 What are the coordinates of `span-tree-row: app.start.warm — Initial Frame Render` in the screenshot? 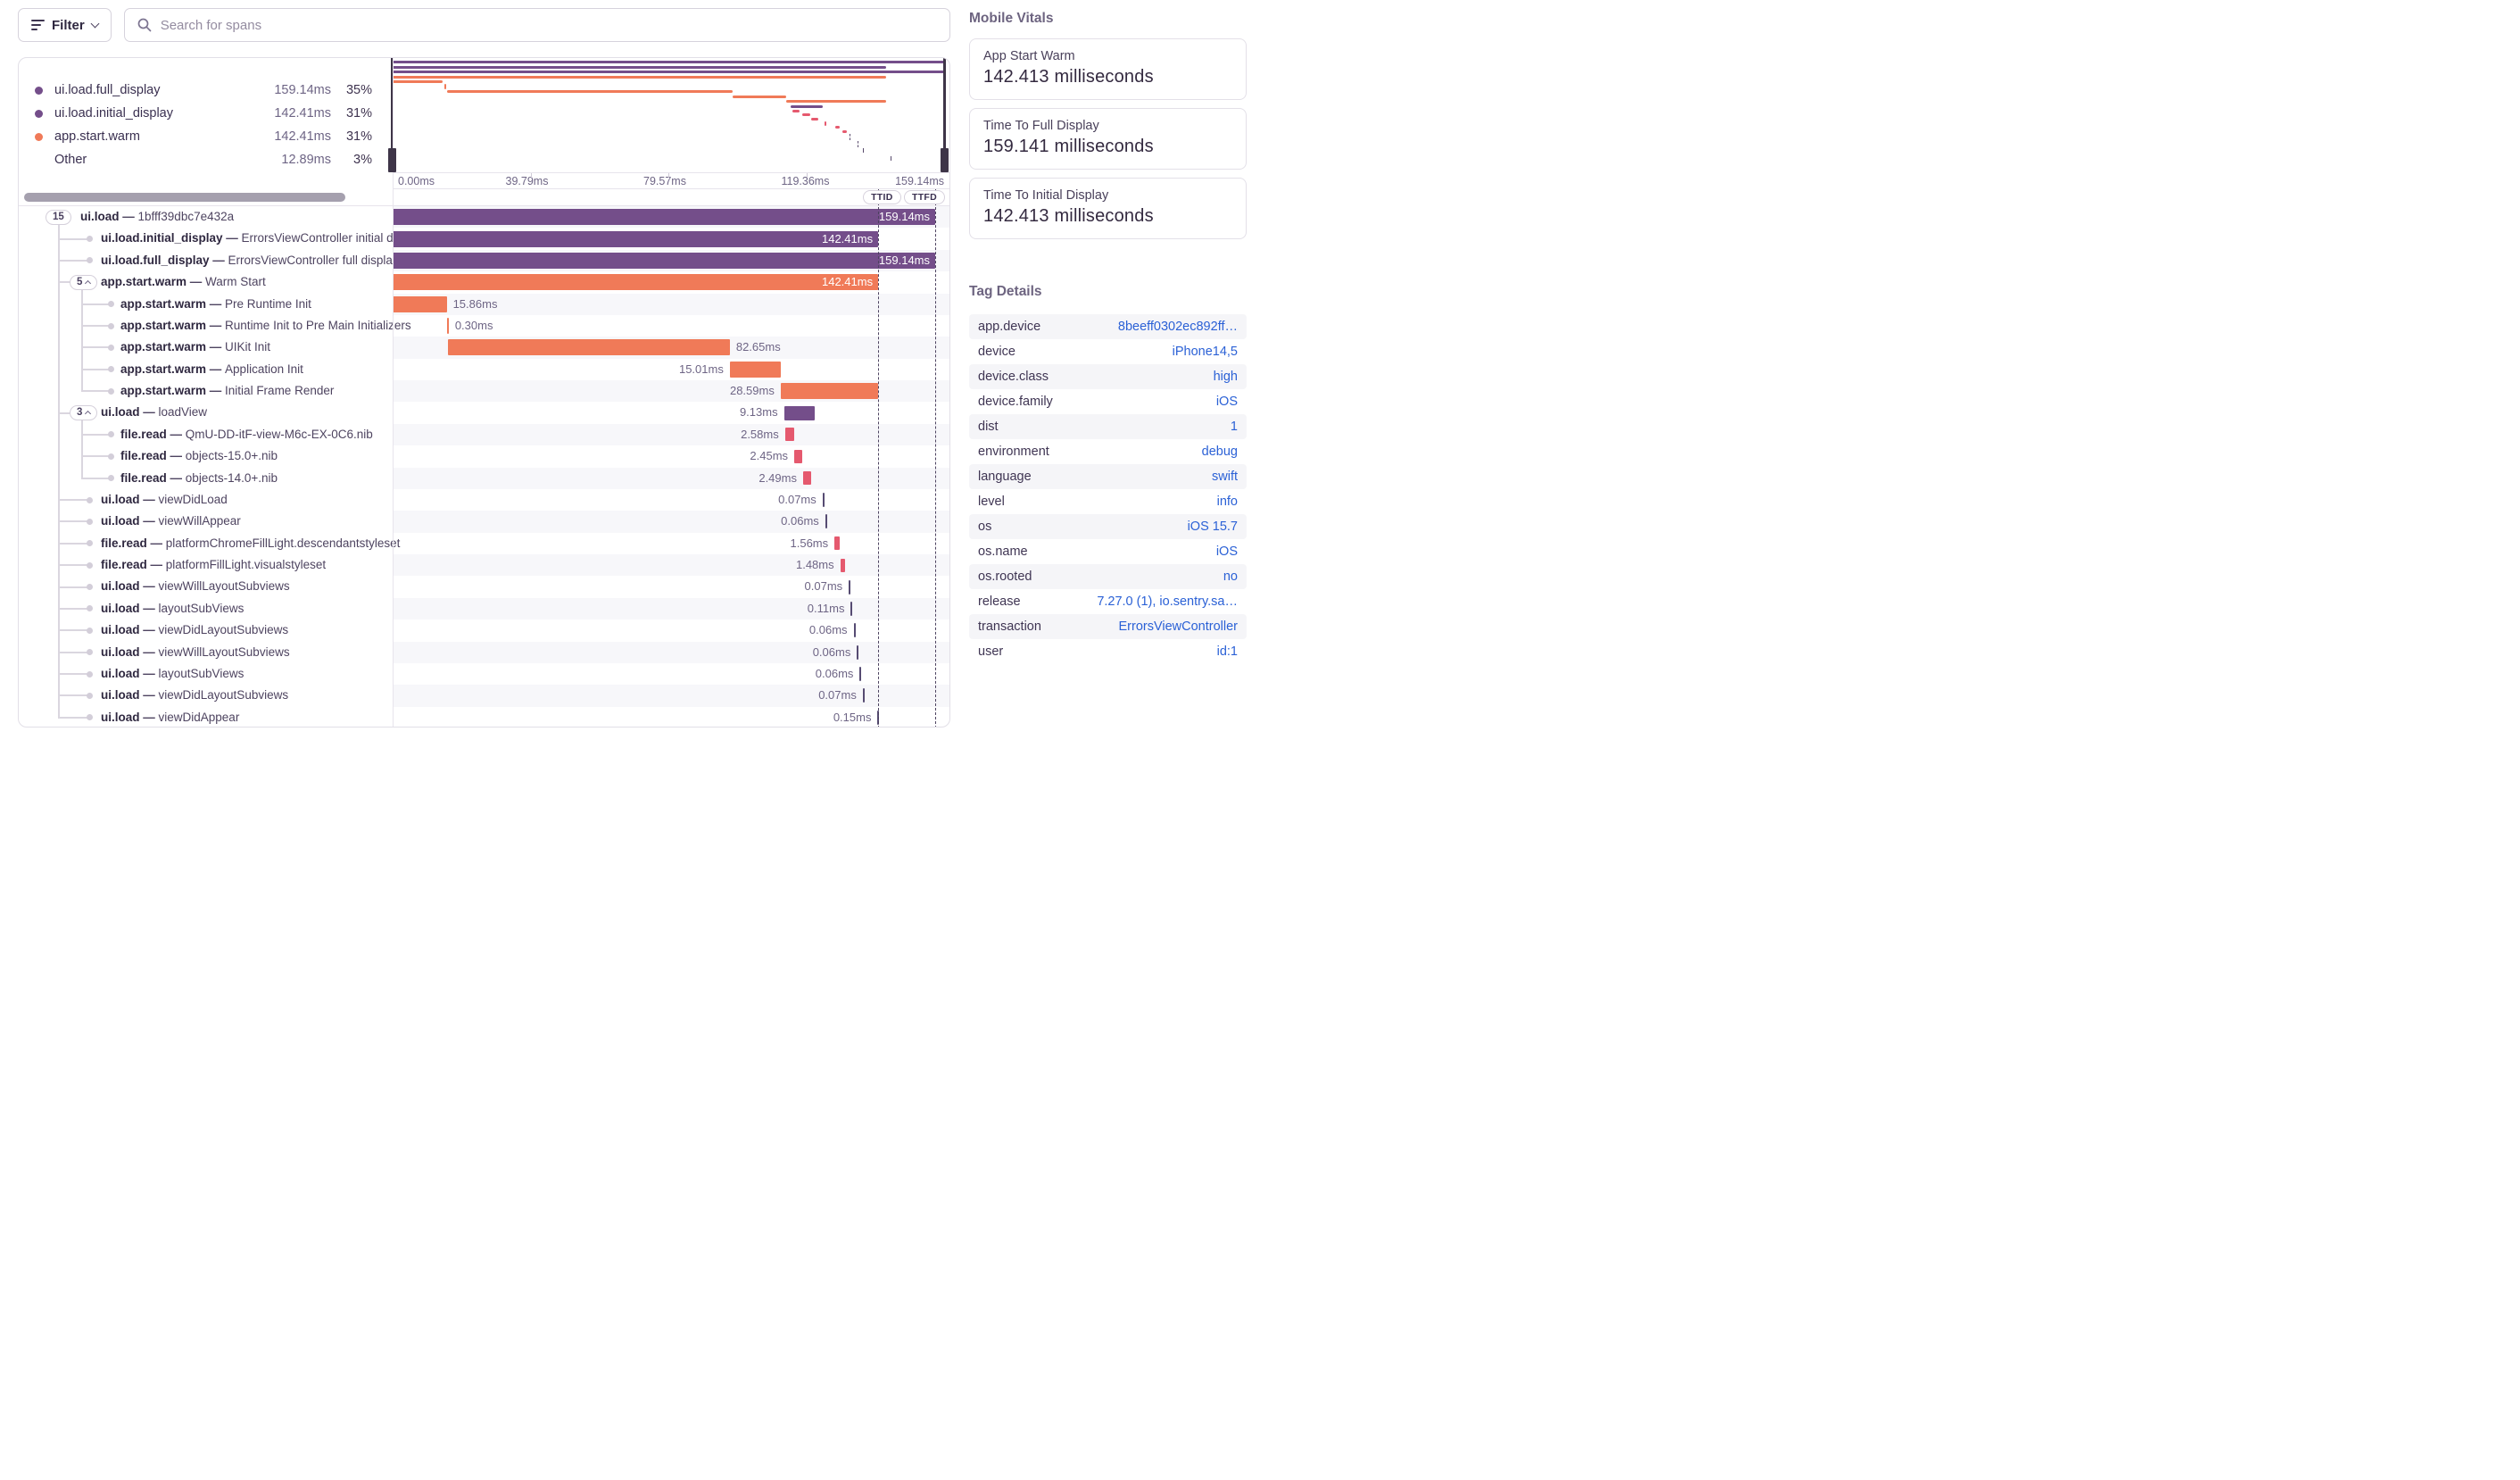 It's located at (227, 391).